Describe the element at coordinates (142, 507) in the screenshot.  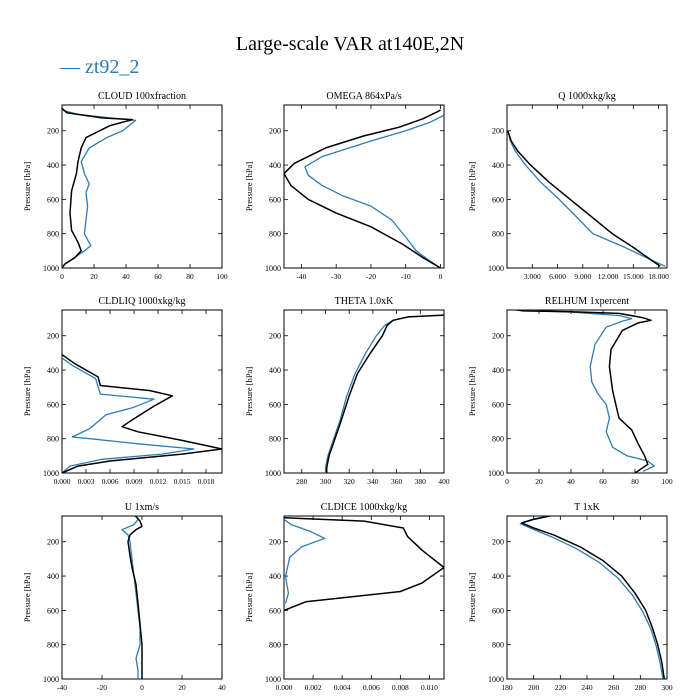
I see `panel-title: U 1xm/s` at that location.